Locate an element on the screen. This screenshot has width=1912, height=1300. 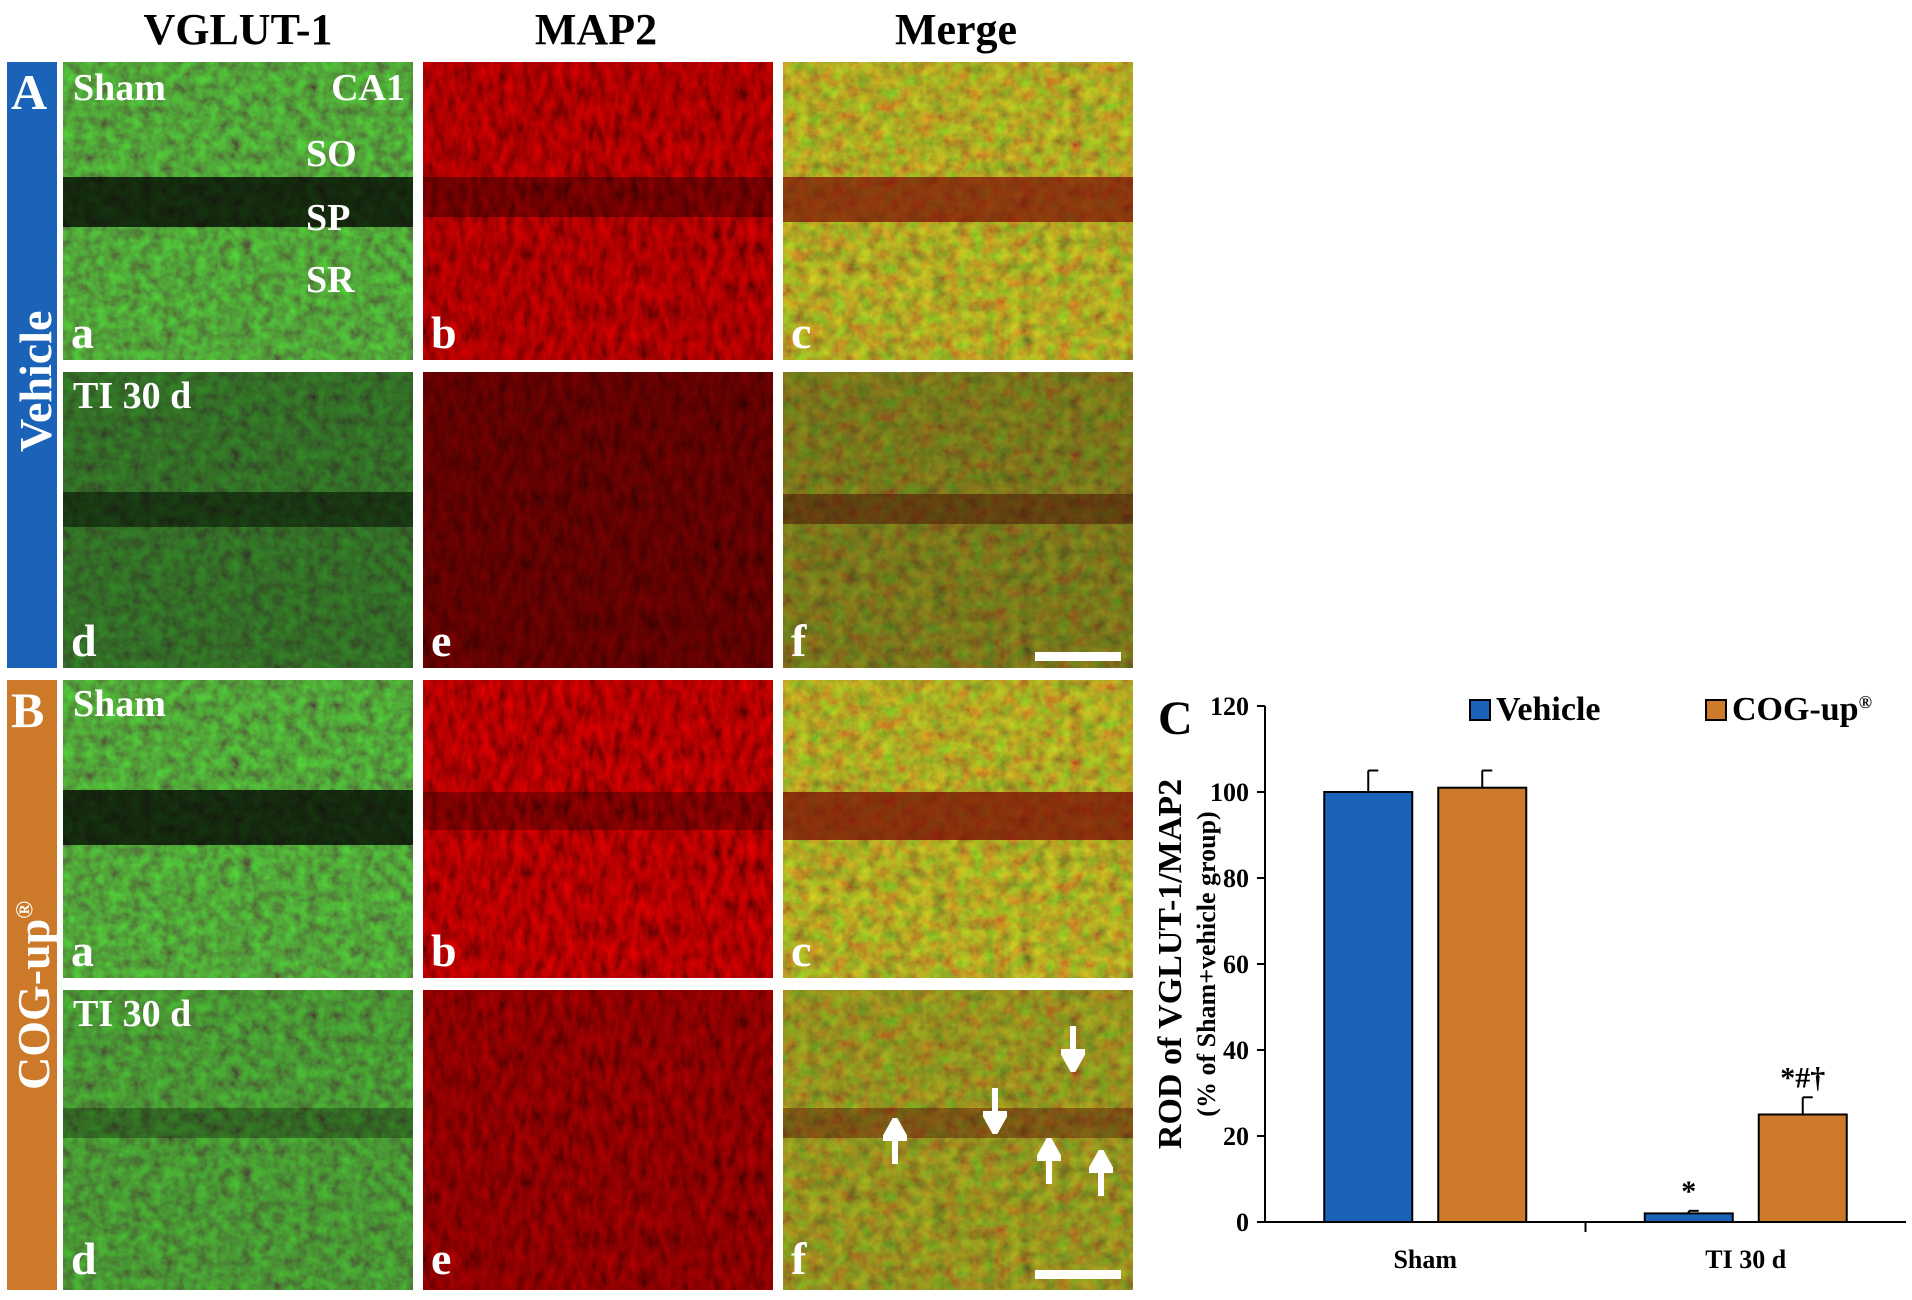
legend-label: COG-up® is located at coordinates (1802, 709).